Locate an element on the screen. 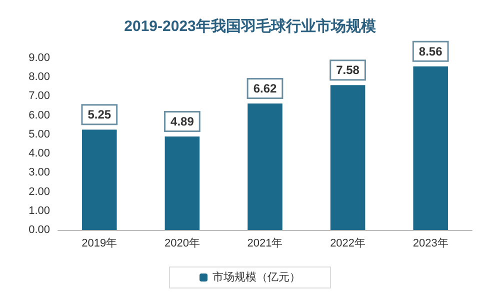 The height and width of the screenshot is (300, 500). y-tick-label: 5.00 is located at coordinates (39, 134).